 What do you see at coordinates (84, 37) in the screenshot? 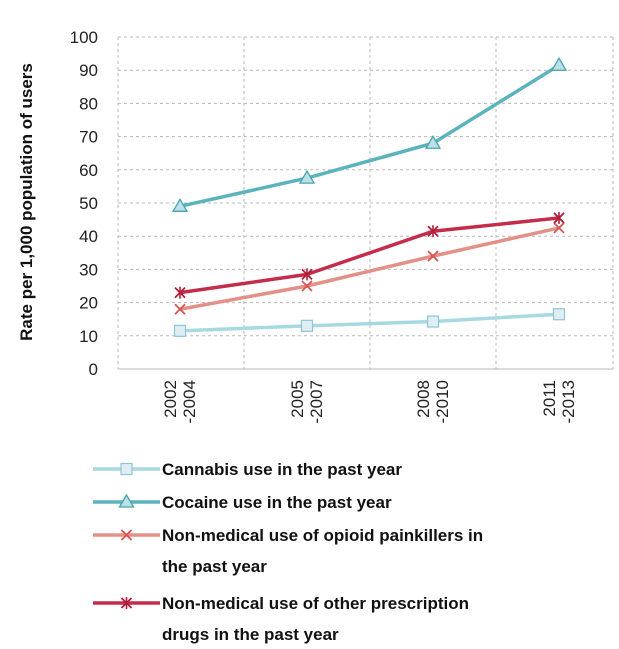
I see `y-tick-label: 100` at bounding box center [84, 37].